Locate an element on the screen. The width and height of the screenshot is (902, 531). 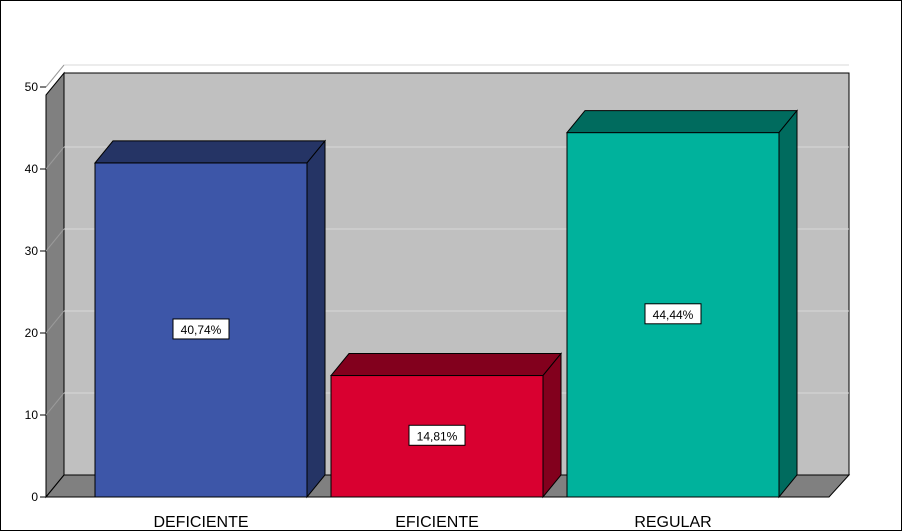
y-tick-label-20: 20 is located at coordinates (32, 333).